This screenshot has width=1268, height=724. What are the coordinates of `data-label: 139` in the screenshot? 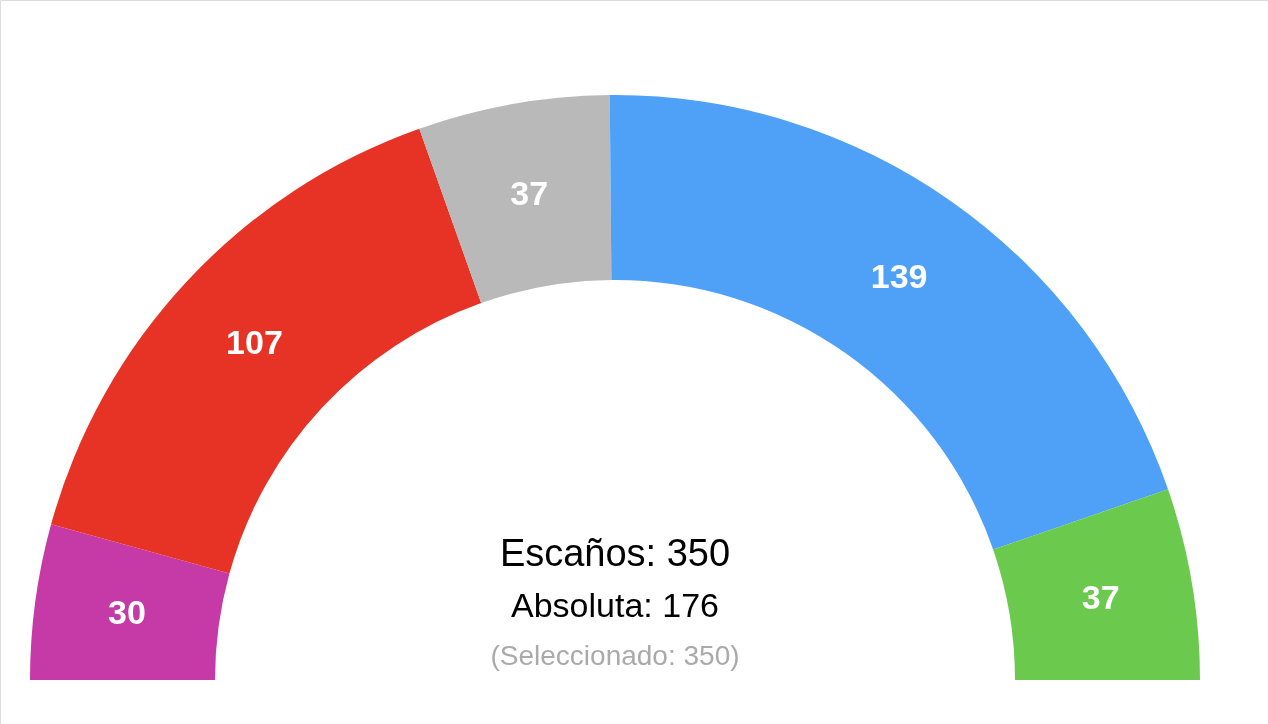 It's located at (899, 275).